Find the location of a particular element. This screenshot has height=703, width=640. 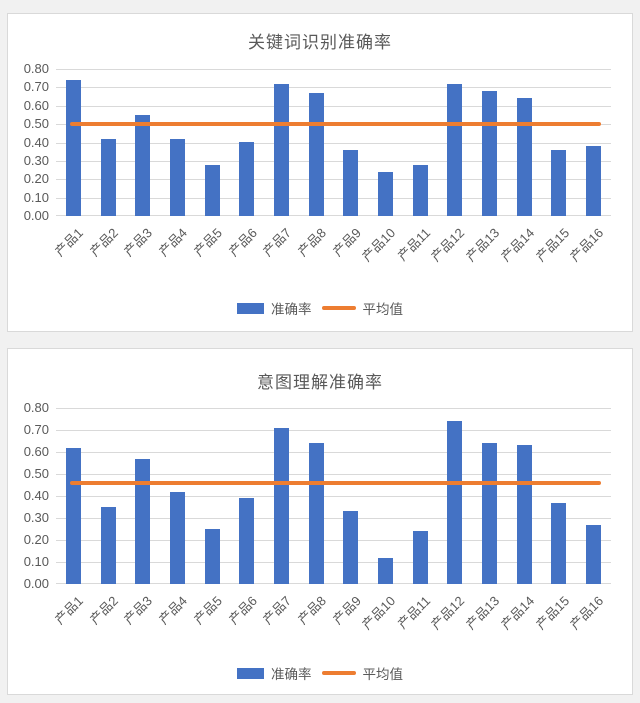

legend-average-line-swatch-icon is located at coordinates (338, 673).